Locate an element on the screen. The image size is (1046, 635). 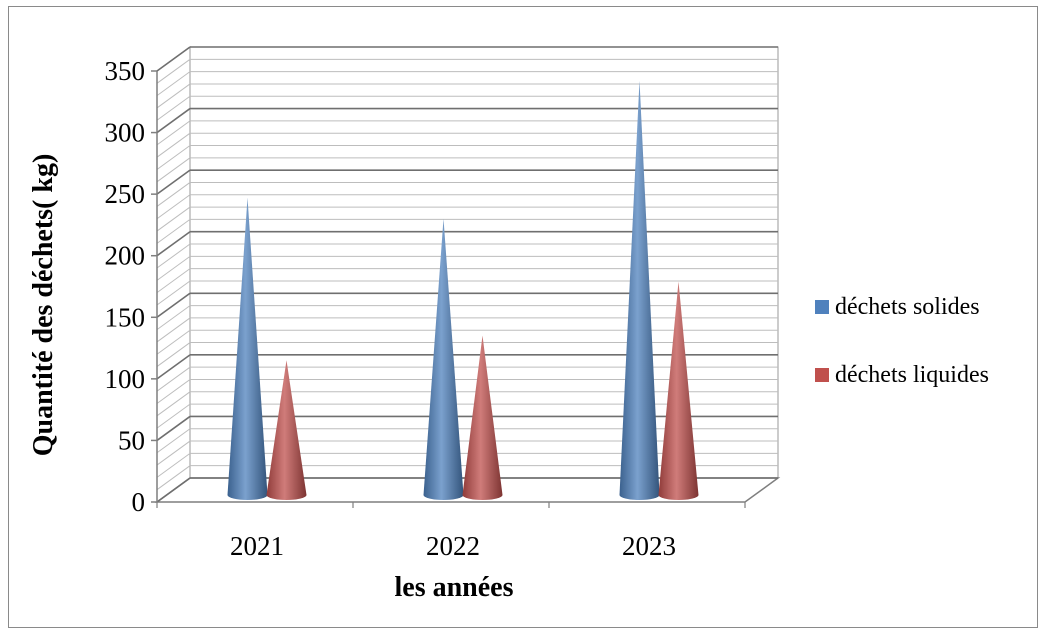
y-axis: 0 50 100 150 200 250 300 350 is located at coordinates (131, 286).